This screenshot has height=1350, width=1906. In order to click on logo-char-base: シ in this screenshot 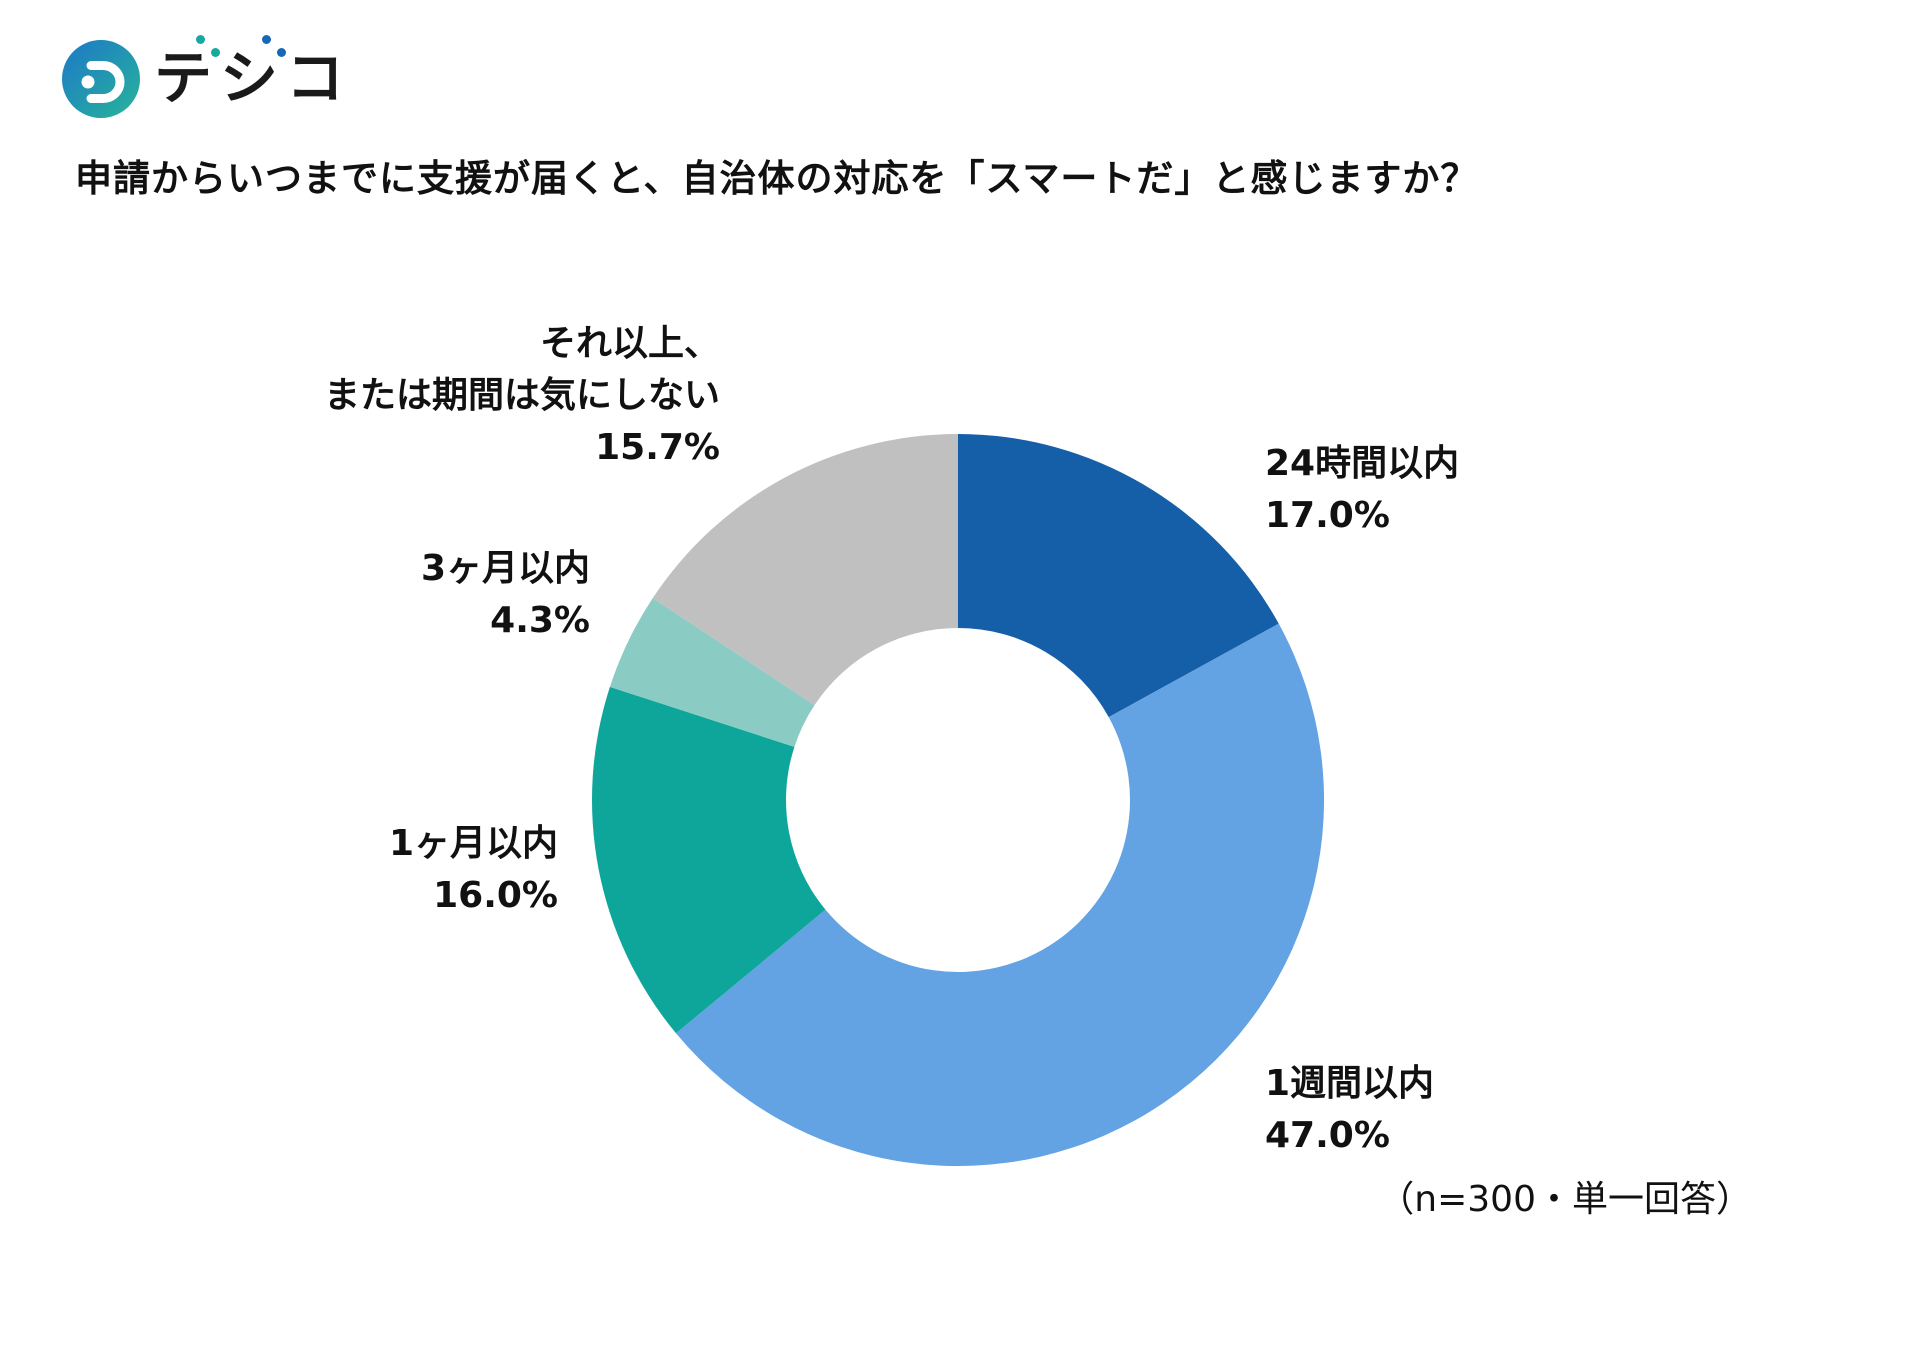, I will do `click(250, 78)`.